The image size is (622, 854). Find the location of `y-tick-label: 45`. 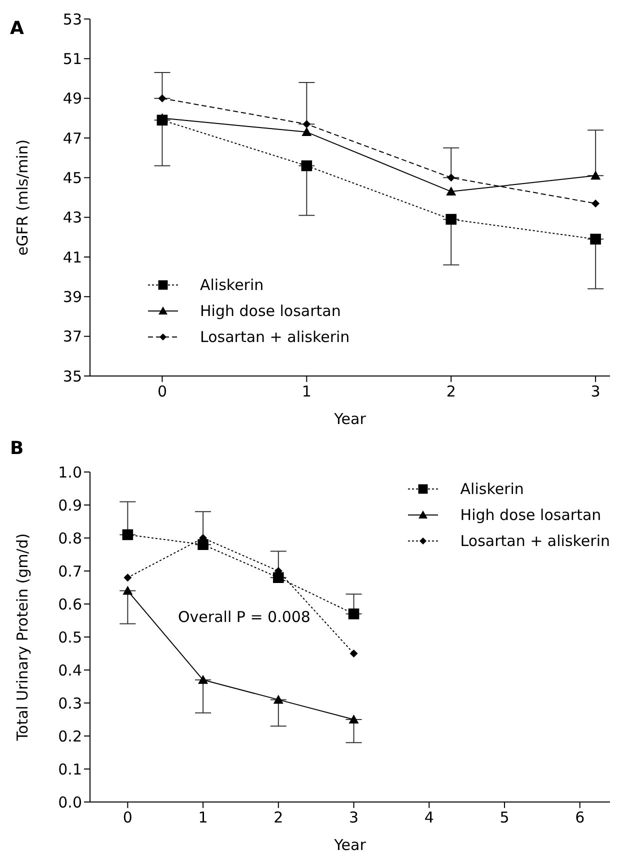

y-tick-label: 45 is located at coordinates (72, 177).